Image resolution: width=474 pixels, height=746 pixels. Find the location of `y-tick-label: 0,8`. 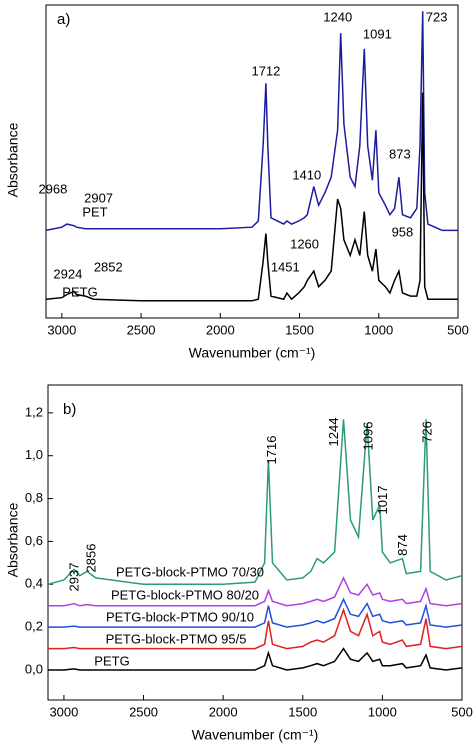

y-tick-label: 0,8 is located at coordinates (34, 497).